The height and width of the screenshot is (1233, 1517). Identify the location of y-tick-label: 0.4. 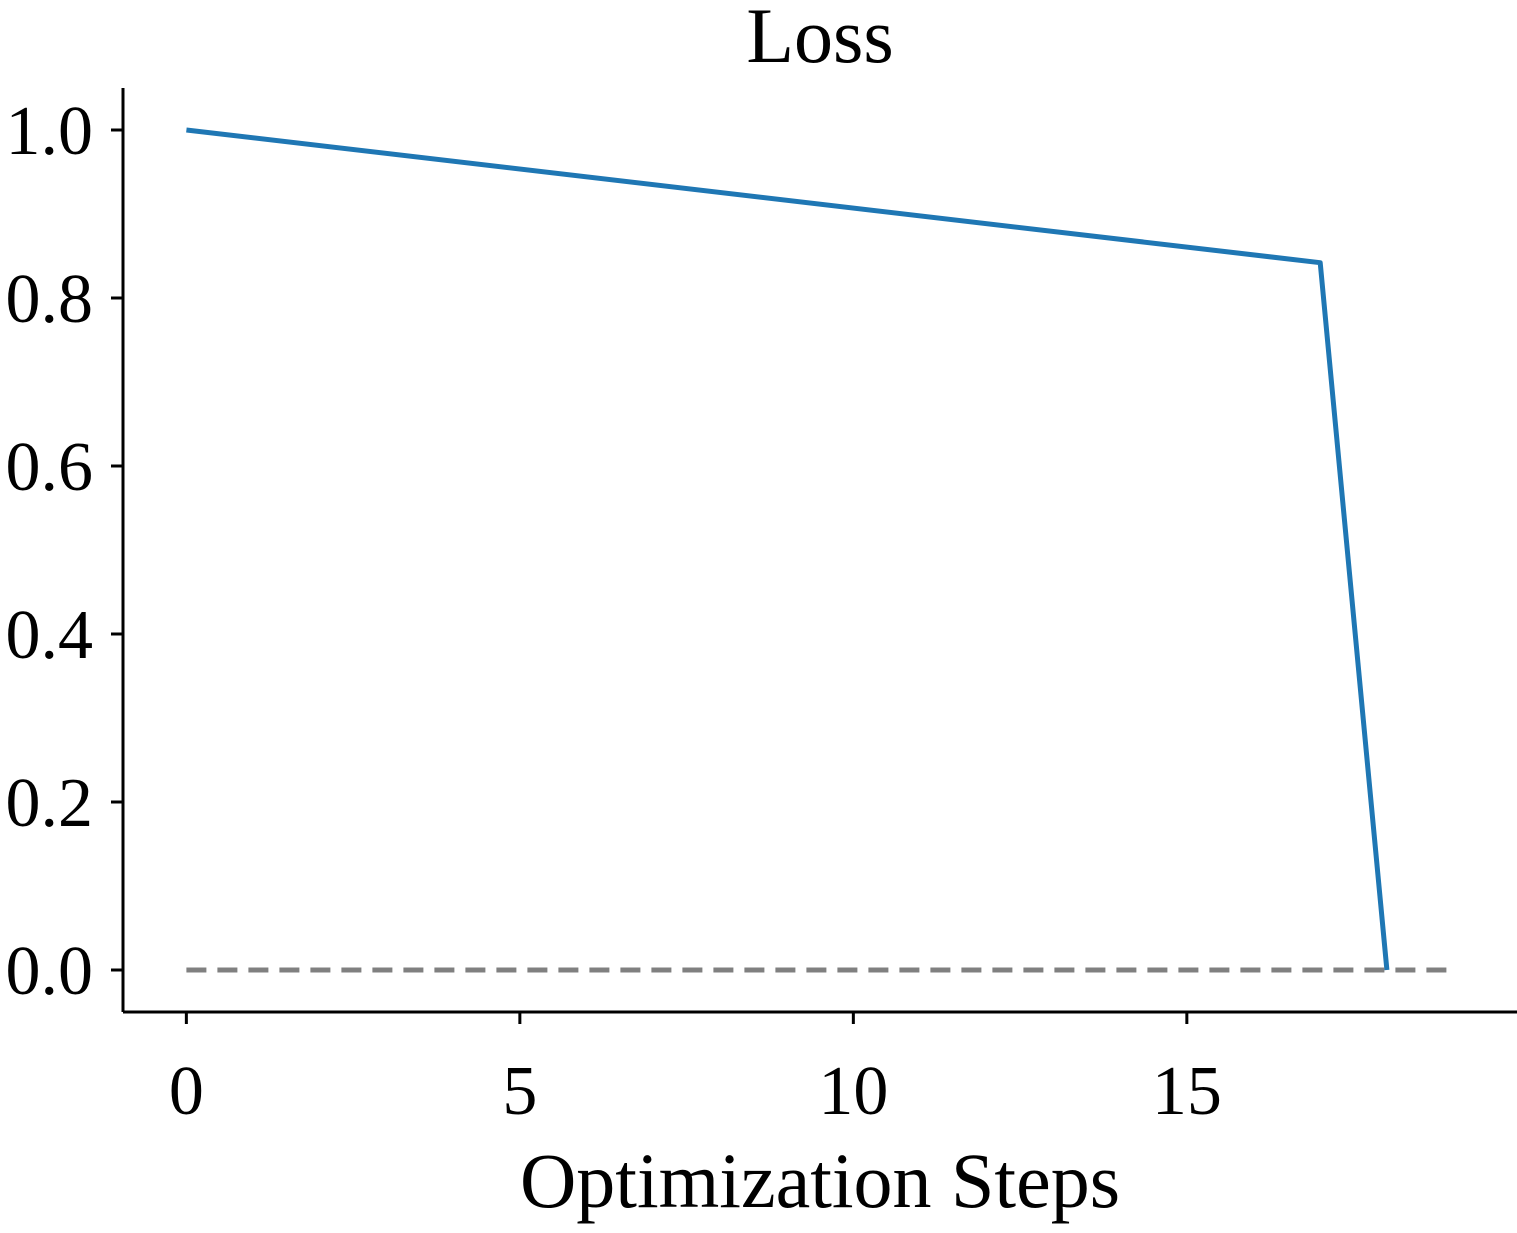
(50, 635).